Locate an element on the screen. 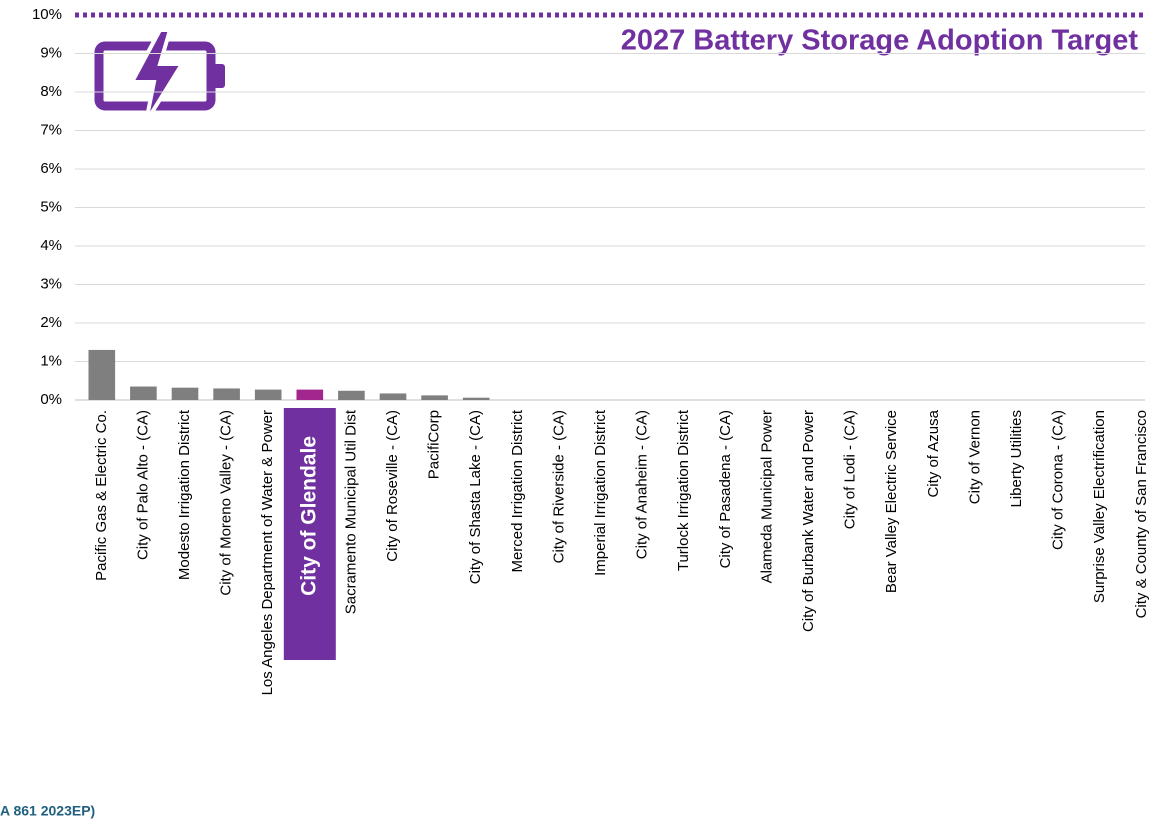 The width and height of the screenshot is (1152, 821). y-tick-label: 7% is located at coordinates (51, 129).